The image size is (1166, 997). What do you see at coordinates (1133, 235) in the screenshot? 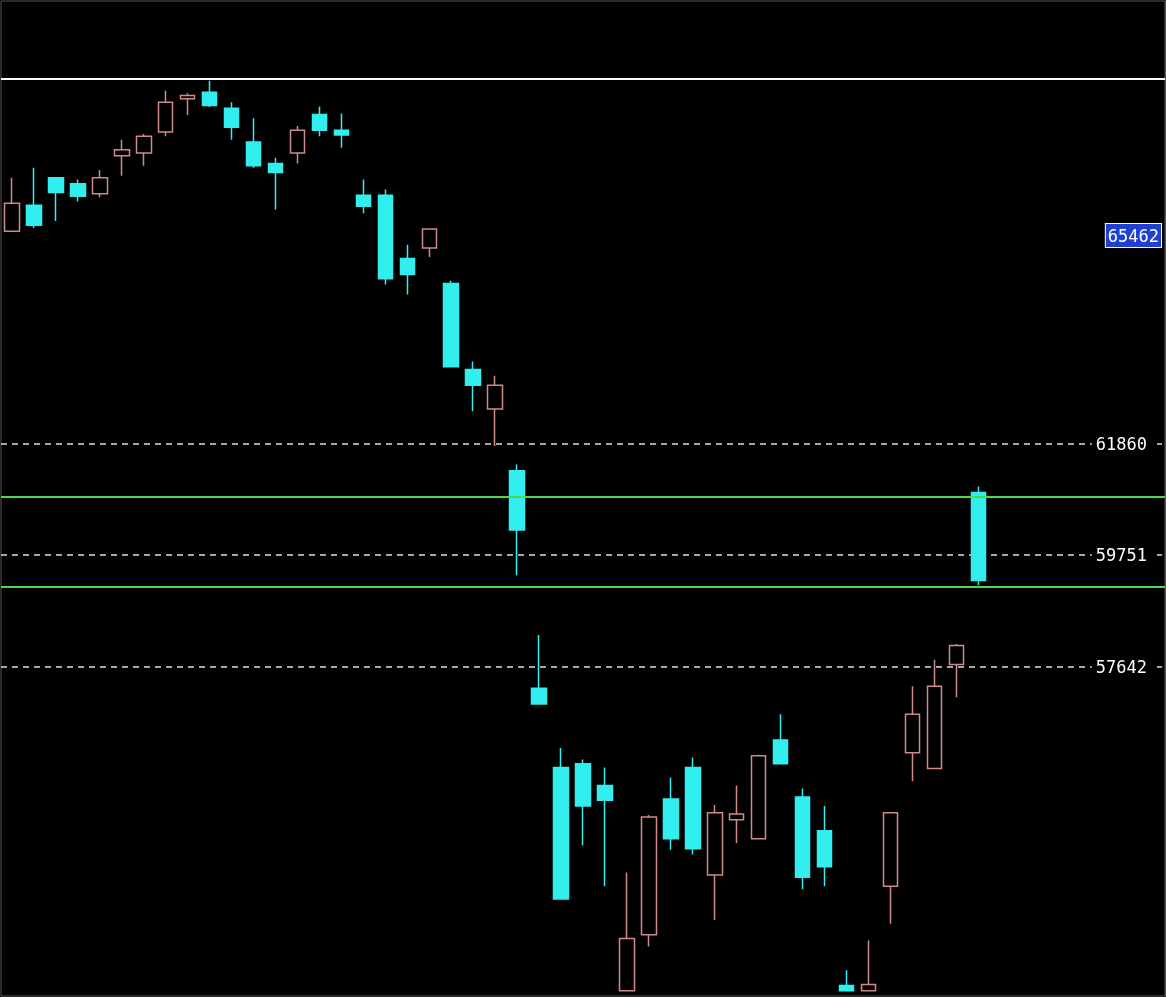
I see `annotation: 65462` at bounding box center [1133, 235].